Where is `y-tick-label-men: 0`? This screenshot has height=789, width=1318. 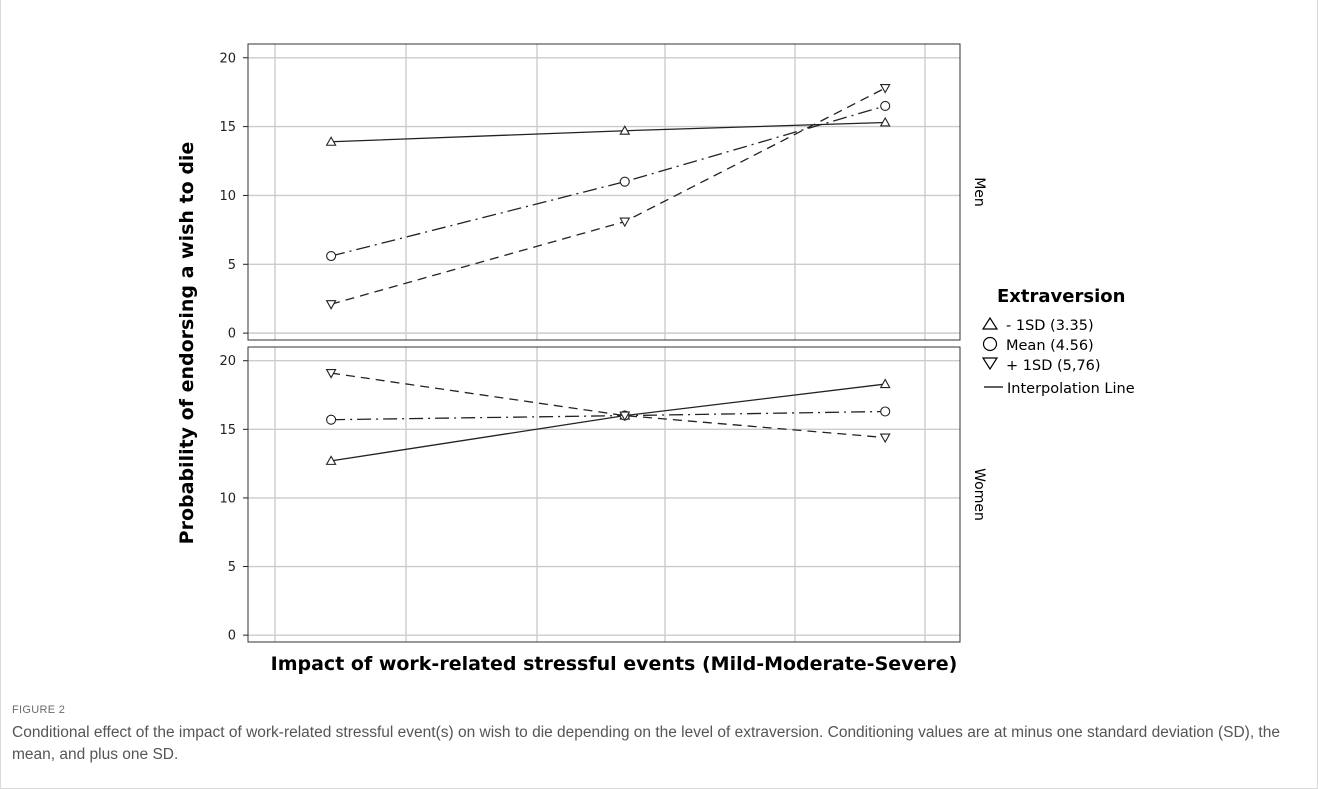
y-tick-label-men: 0 is located at coordinates (232, 334).